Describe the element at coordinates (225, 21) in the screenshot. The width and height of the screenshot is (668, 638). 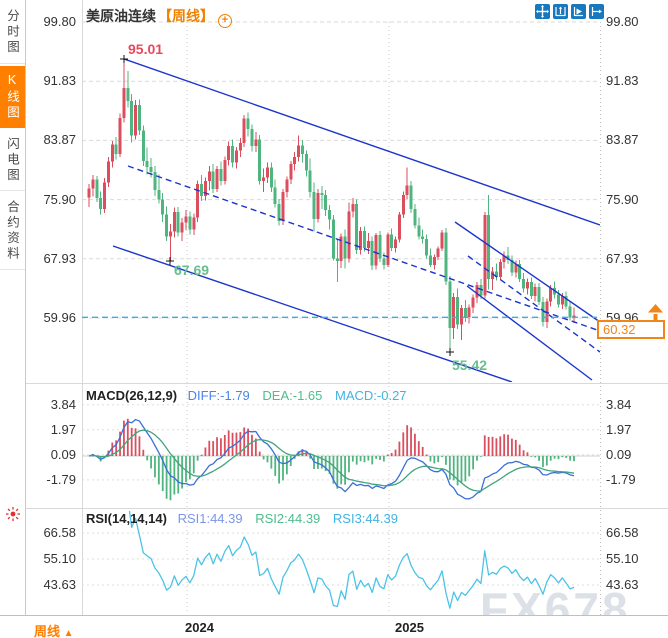
I see `add-indicator-icon: +` at that location.